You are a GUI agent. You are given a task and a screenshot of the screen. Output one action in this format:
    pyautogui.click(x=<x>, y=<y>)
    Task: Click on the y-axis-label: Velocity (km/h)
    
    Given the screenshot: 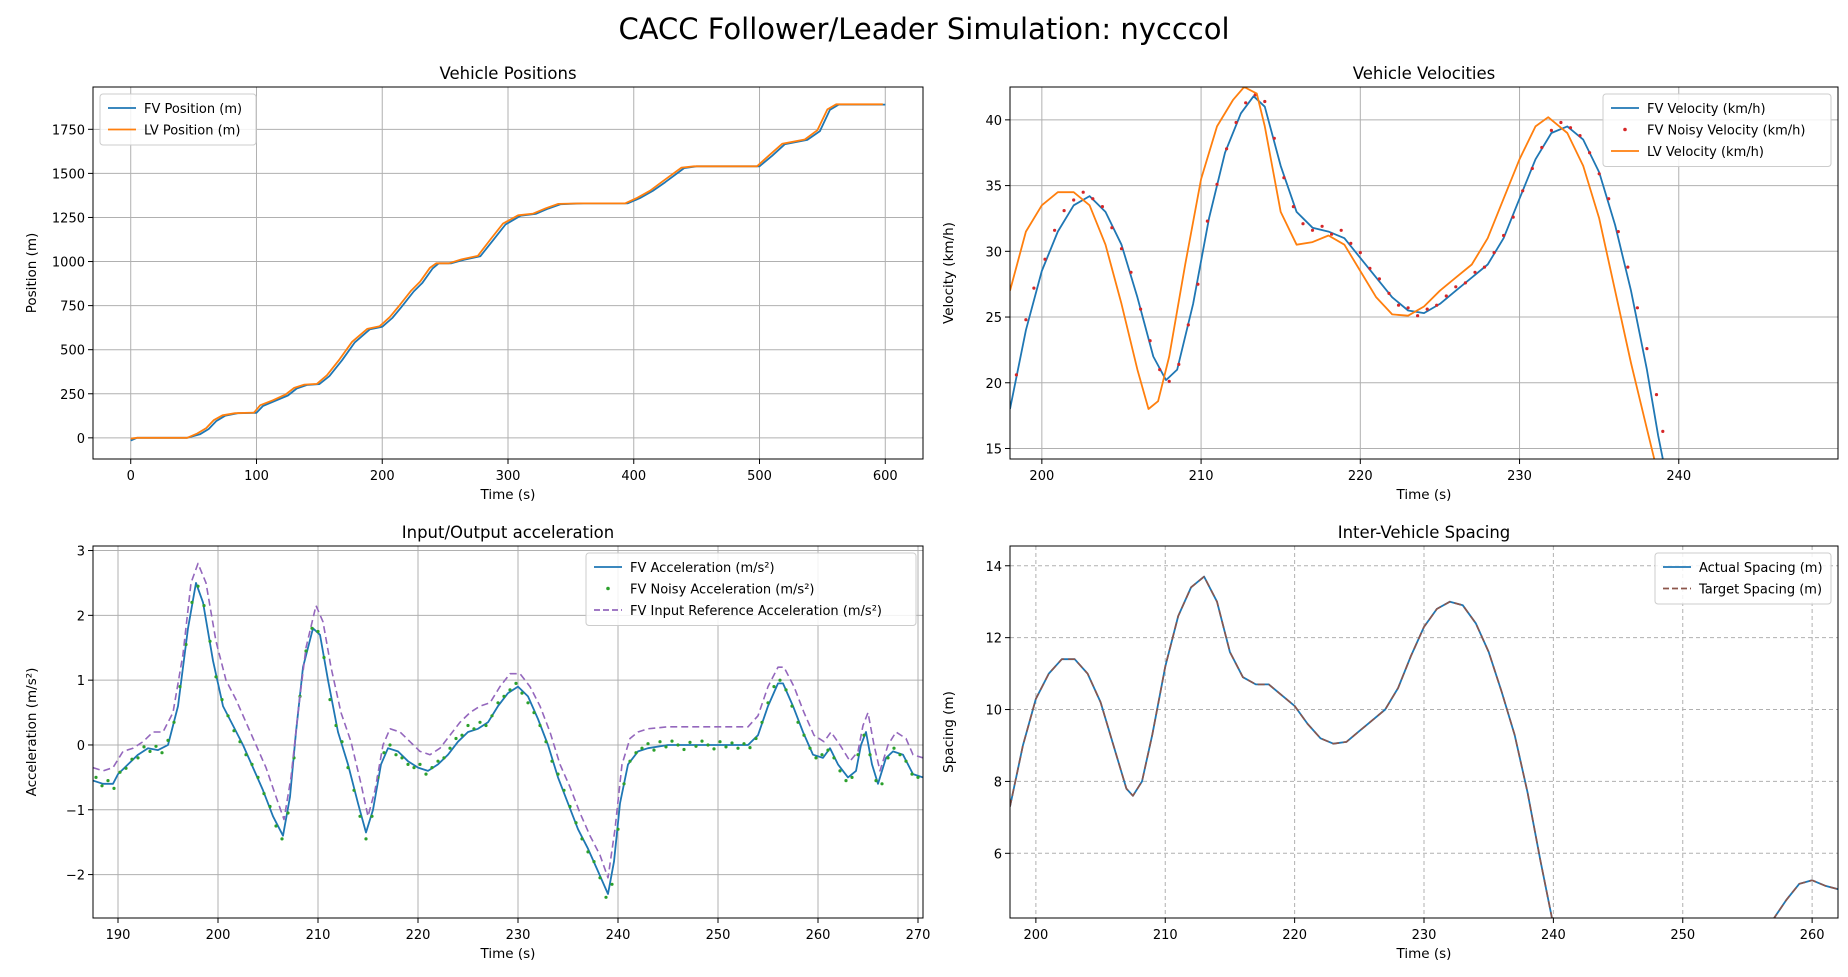 What is the action you would take?
    pyautogui.click(x=949, y=273)
    